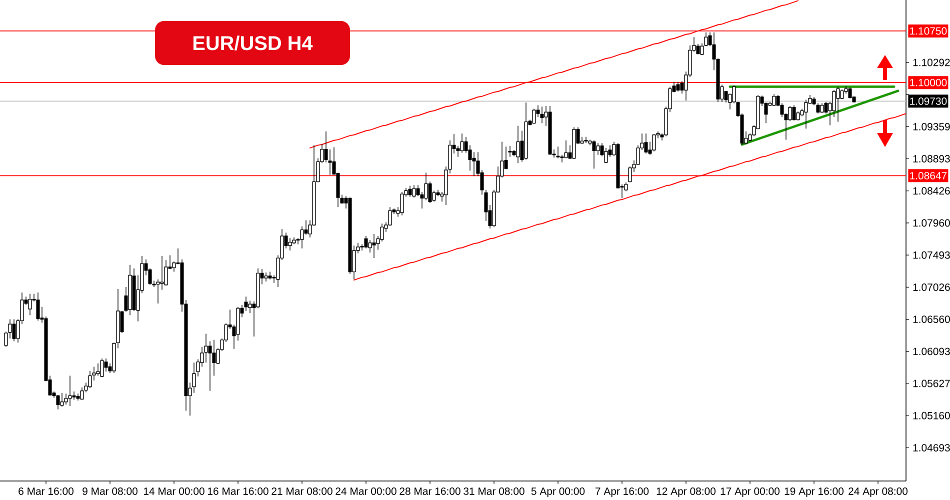  I want to click on x-tick-label: 16 Mar 16:00, so click(238, 491).